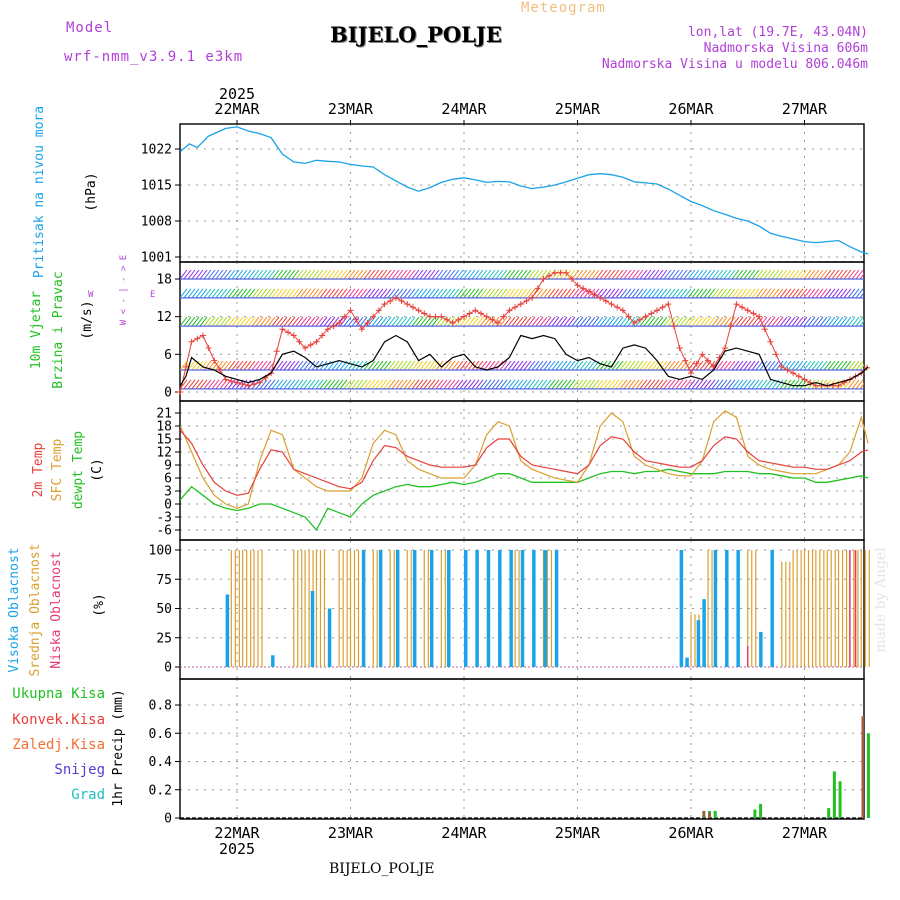  Describe the element at coordinates (510, 331) in the screenshot. I see `panel-wind: 0 6 12 18` at that location.